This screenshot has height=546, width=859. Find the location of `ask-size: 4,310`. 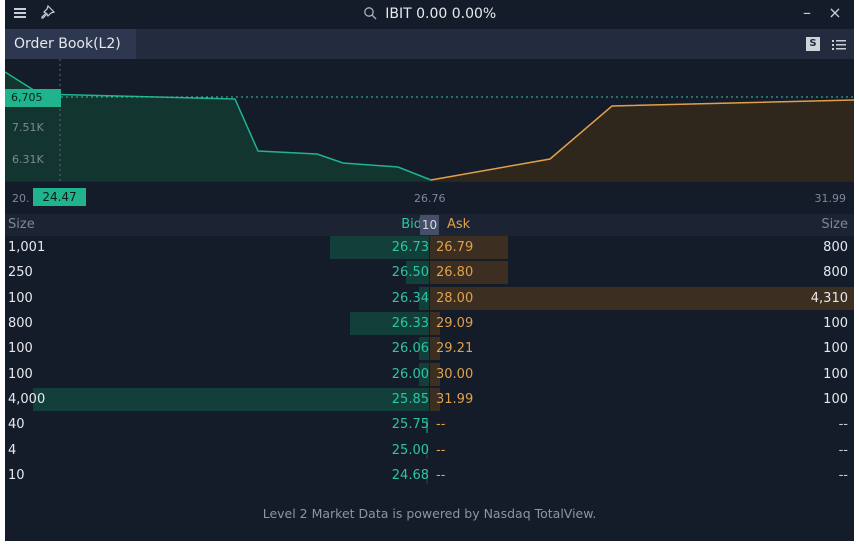

ask-size: 4,310 is located at coordinates (829, 298).